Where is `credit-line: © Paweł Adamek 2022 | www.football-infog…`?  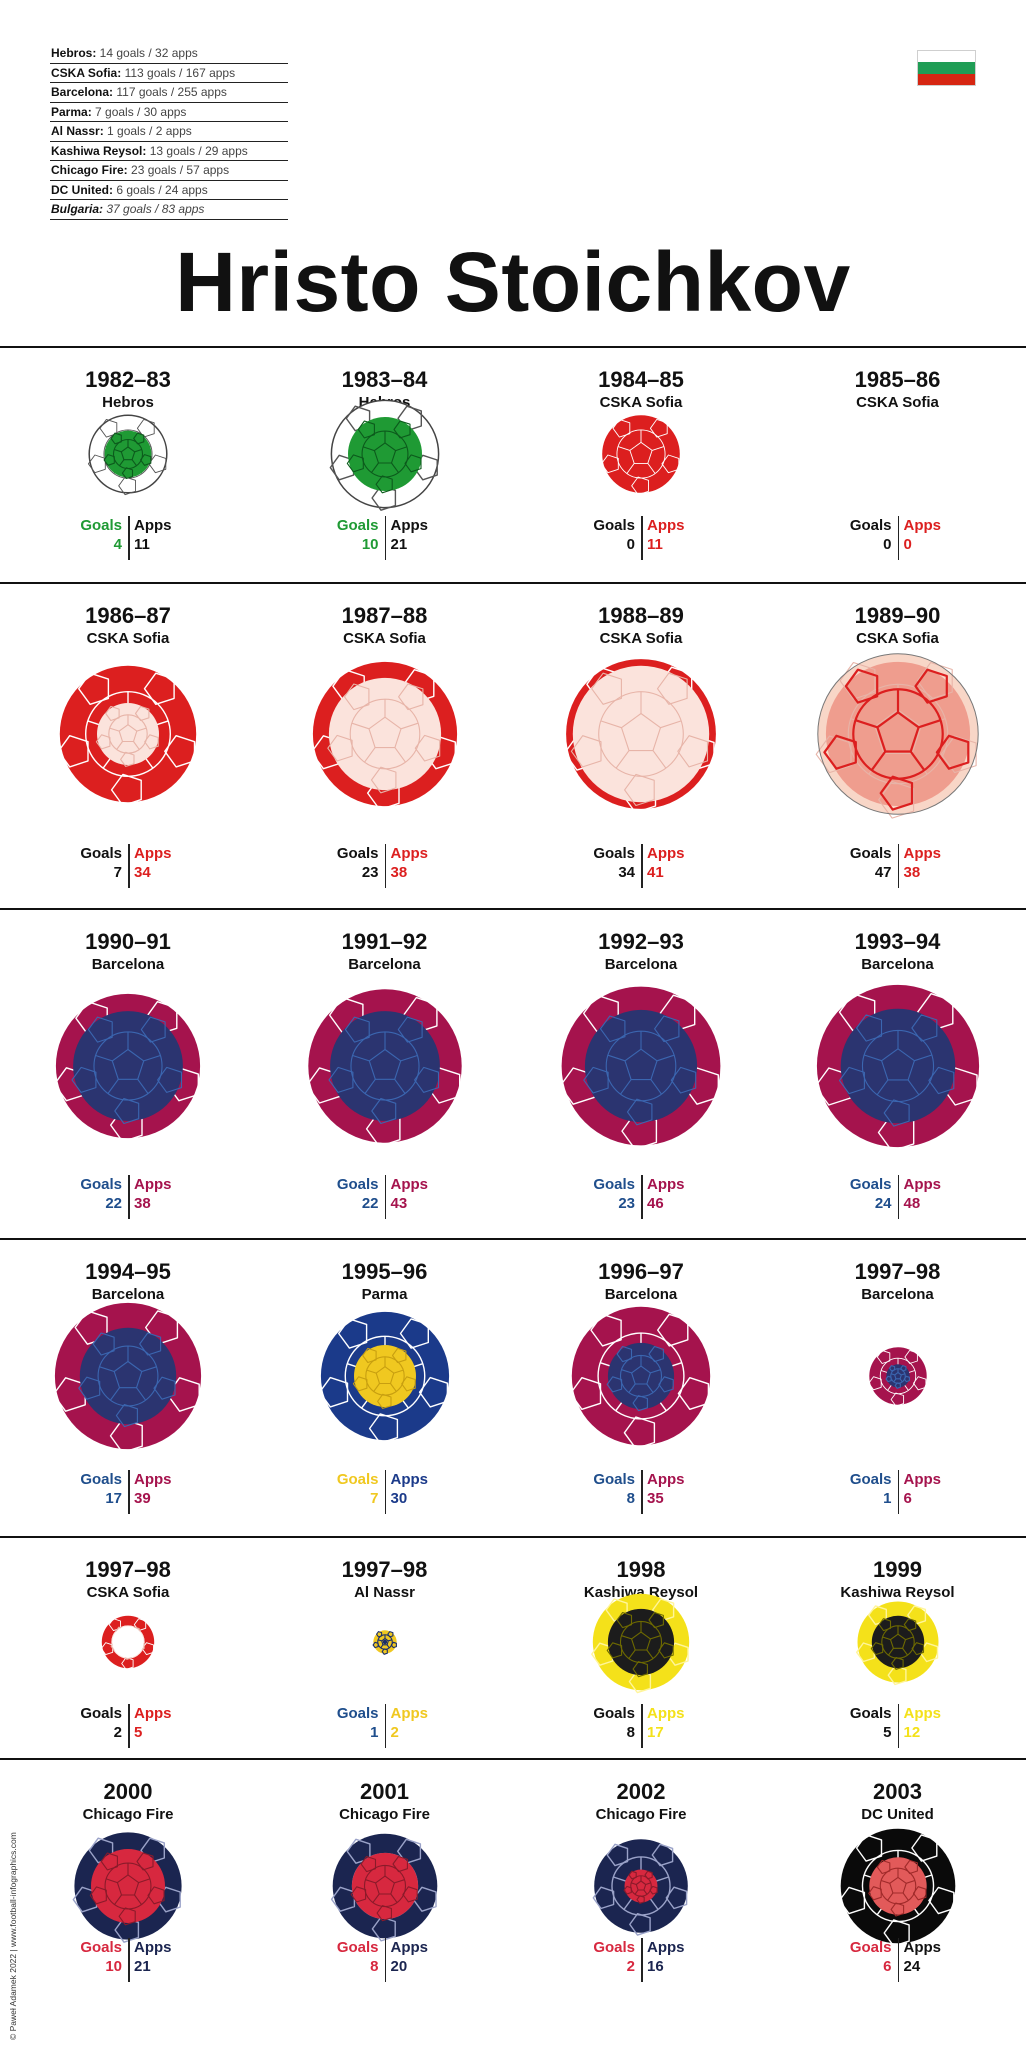 credit-line: © Paweł Adamek 2022 | www.football-infog… is located at coordinates (13, 1936).